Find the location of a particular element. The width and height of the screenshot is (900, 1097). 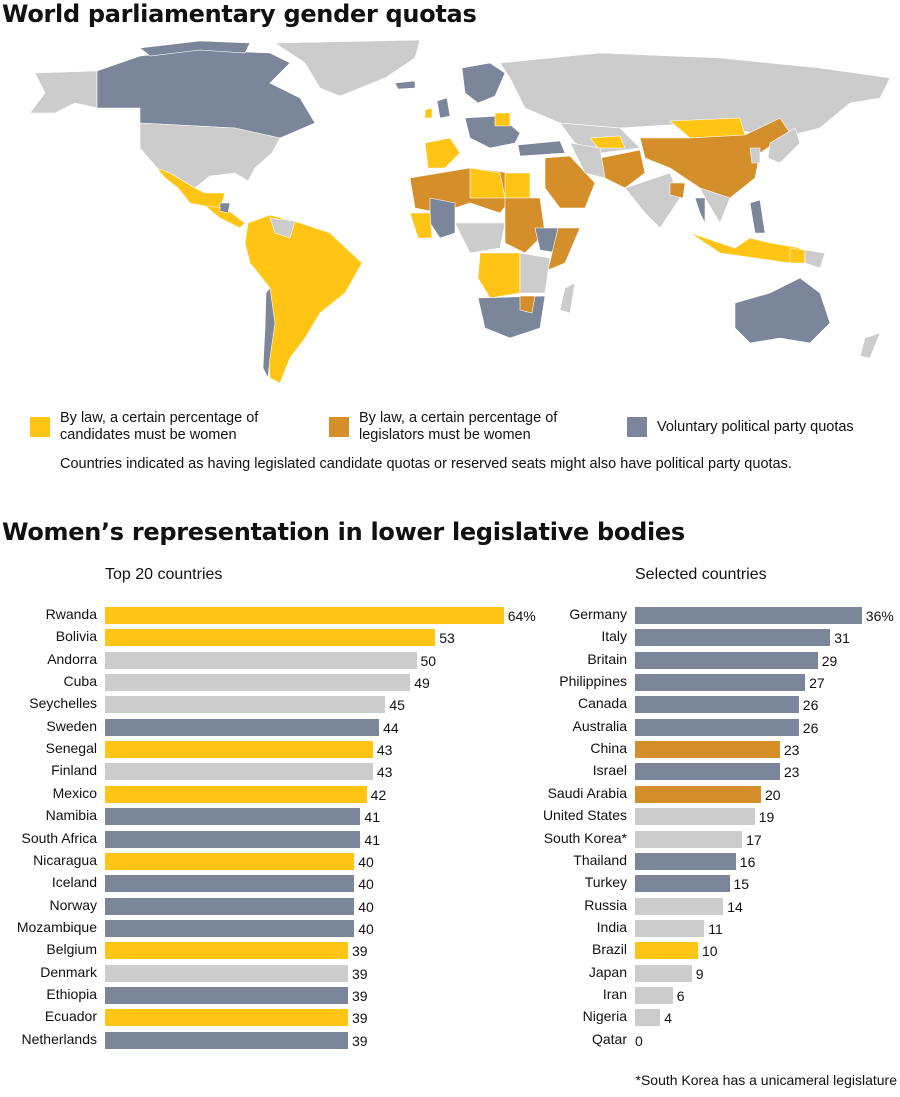

bar-category-label: Namibia is located at coordinates (71, 815).